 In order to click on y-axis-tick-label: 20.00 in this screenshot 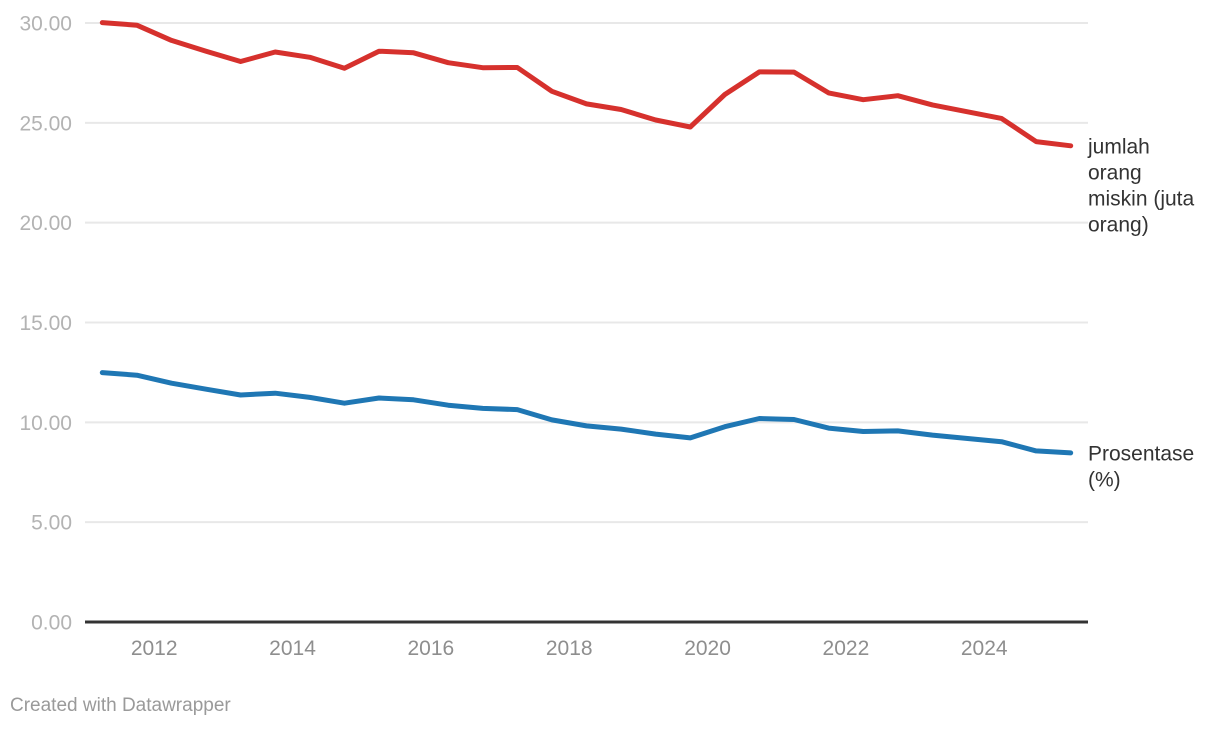, I will do `click(45, 223)`.